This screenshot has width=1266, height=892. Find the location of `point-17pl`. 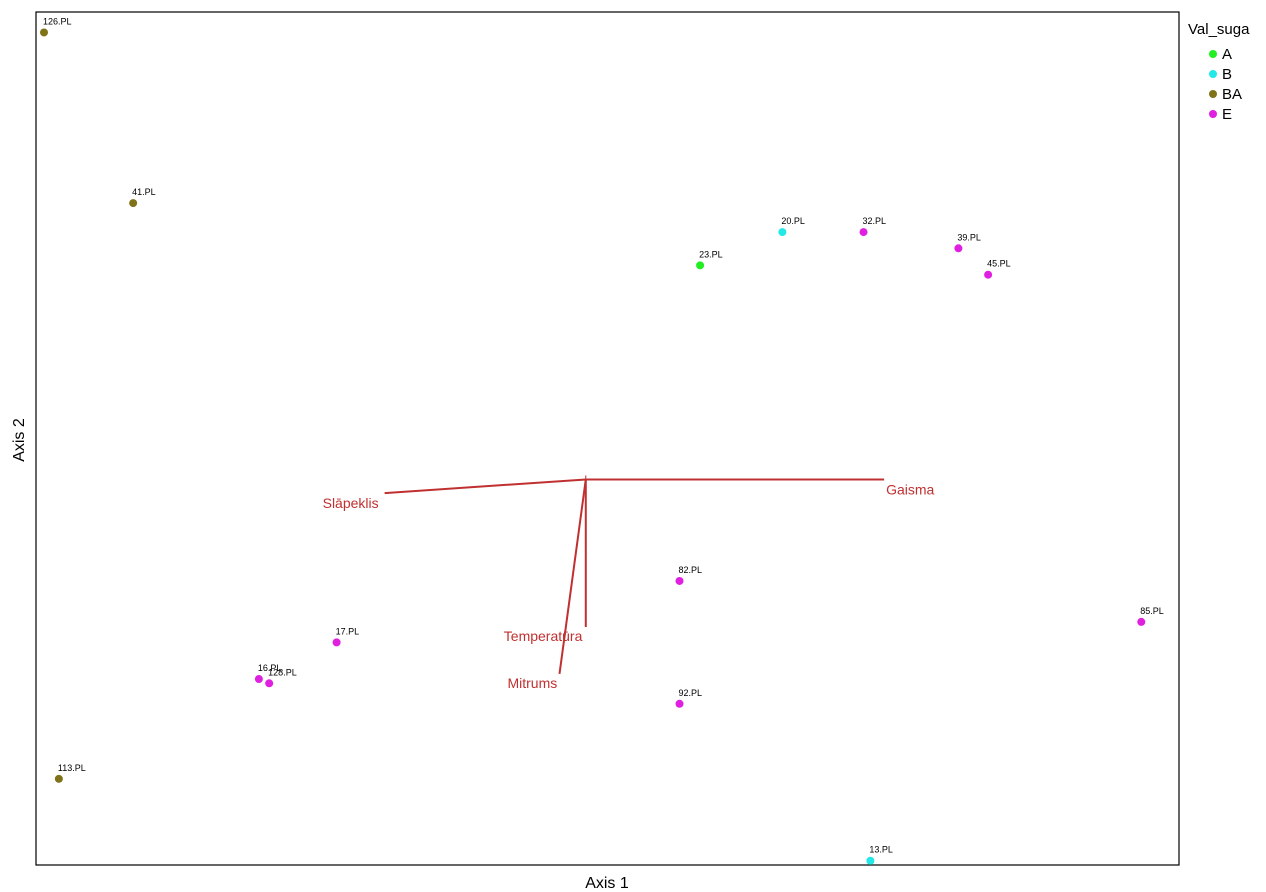

point-17pl is located at coordinates (336, 642).